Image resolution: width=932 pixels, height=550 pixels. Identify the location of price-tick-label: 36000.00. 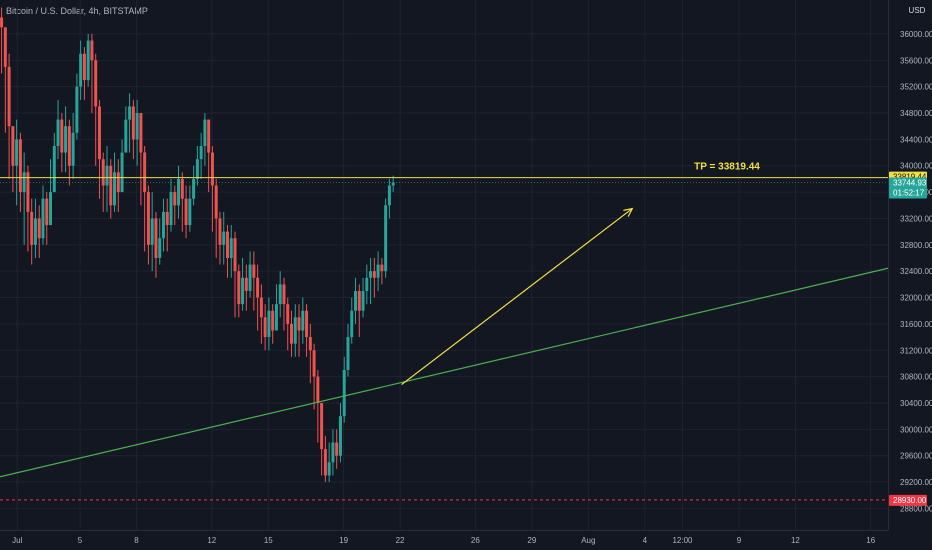
(916, 34).